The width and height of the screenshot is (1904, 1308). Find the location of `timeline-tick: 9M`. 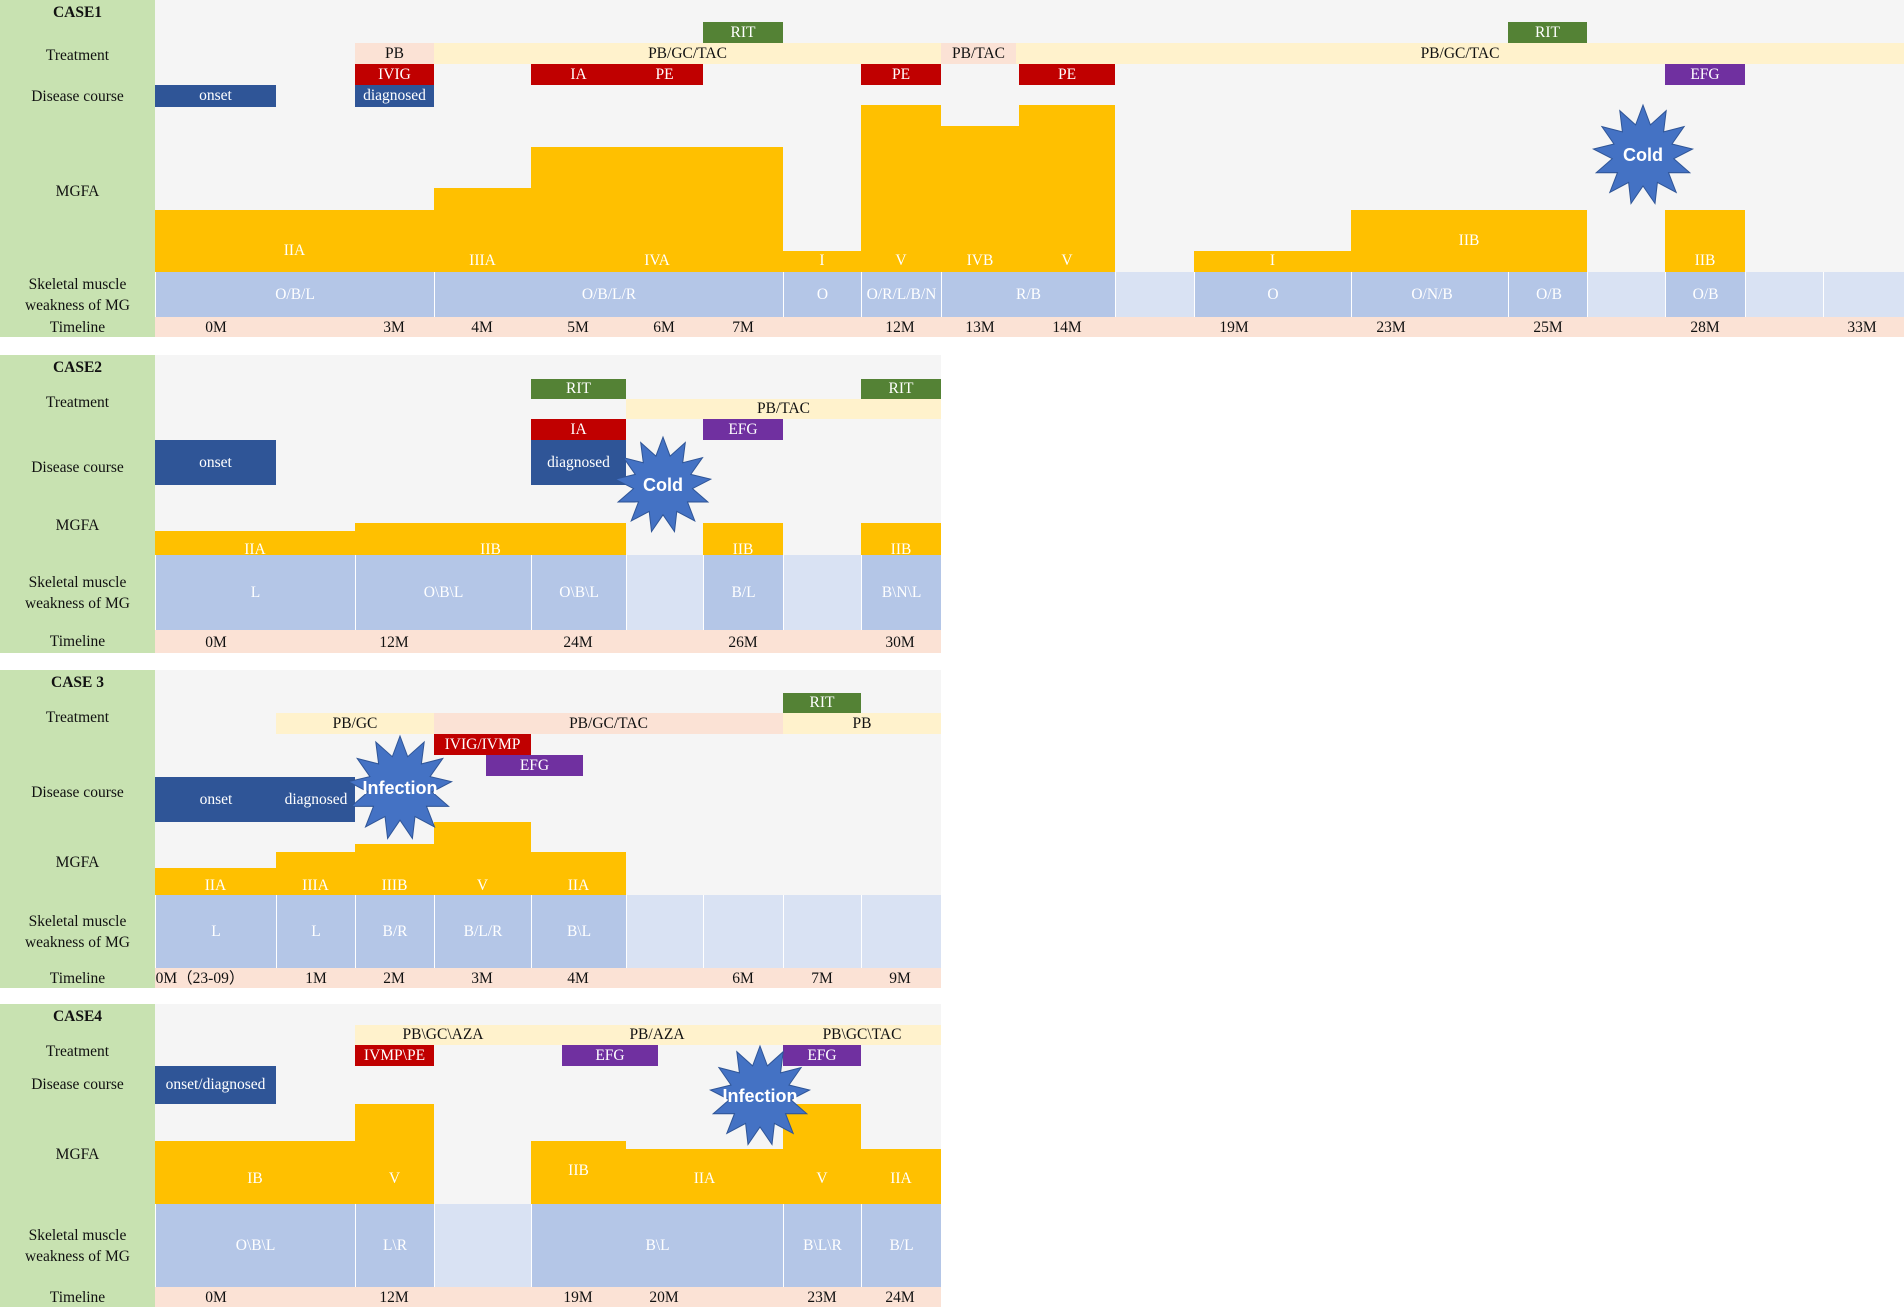

timeline-tick: 9M is located at coordinates (900, 978).